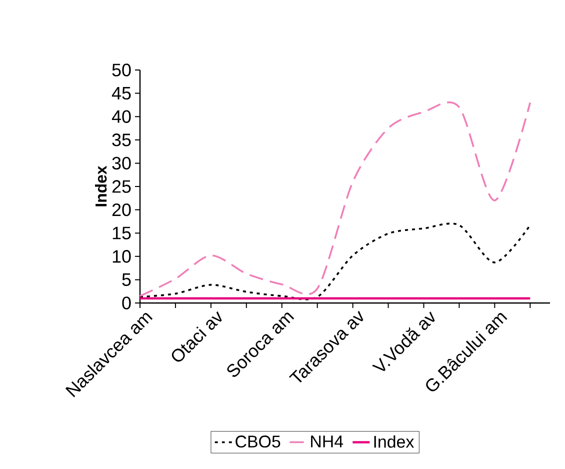  I want to click on y-tick-label: 15, so click(121, 233).